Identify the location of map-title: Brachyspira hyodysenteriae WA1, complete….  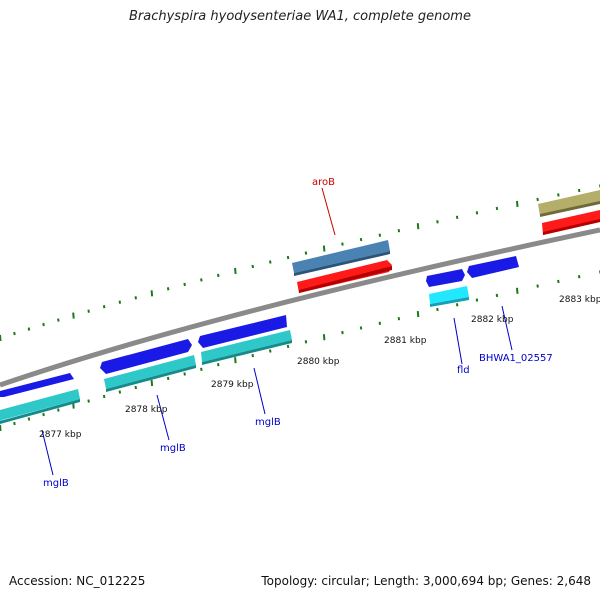
(300, 16).